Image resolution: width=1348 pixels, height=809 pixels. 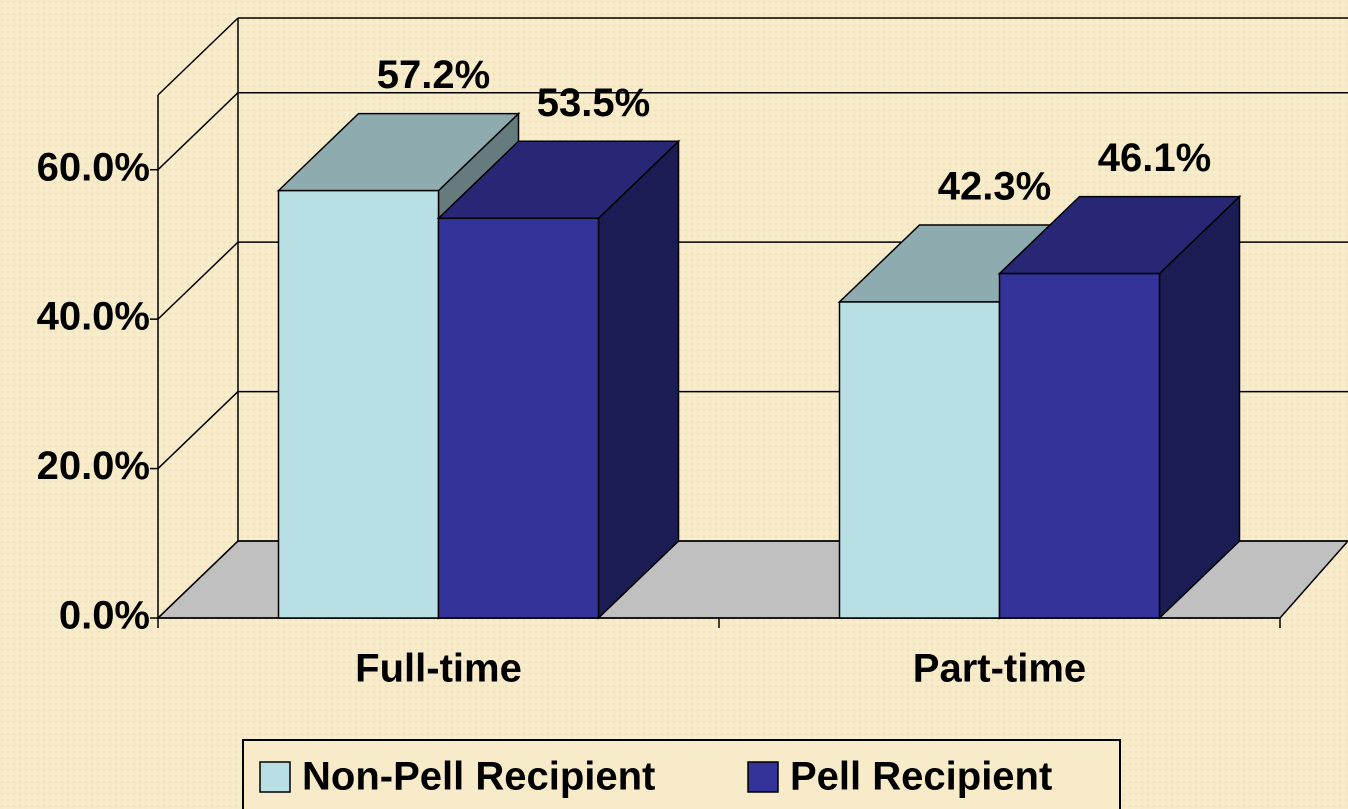 I want to click on legend-label: Non-Pell Recipient, so click(x=478, y=777).